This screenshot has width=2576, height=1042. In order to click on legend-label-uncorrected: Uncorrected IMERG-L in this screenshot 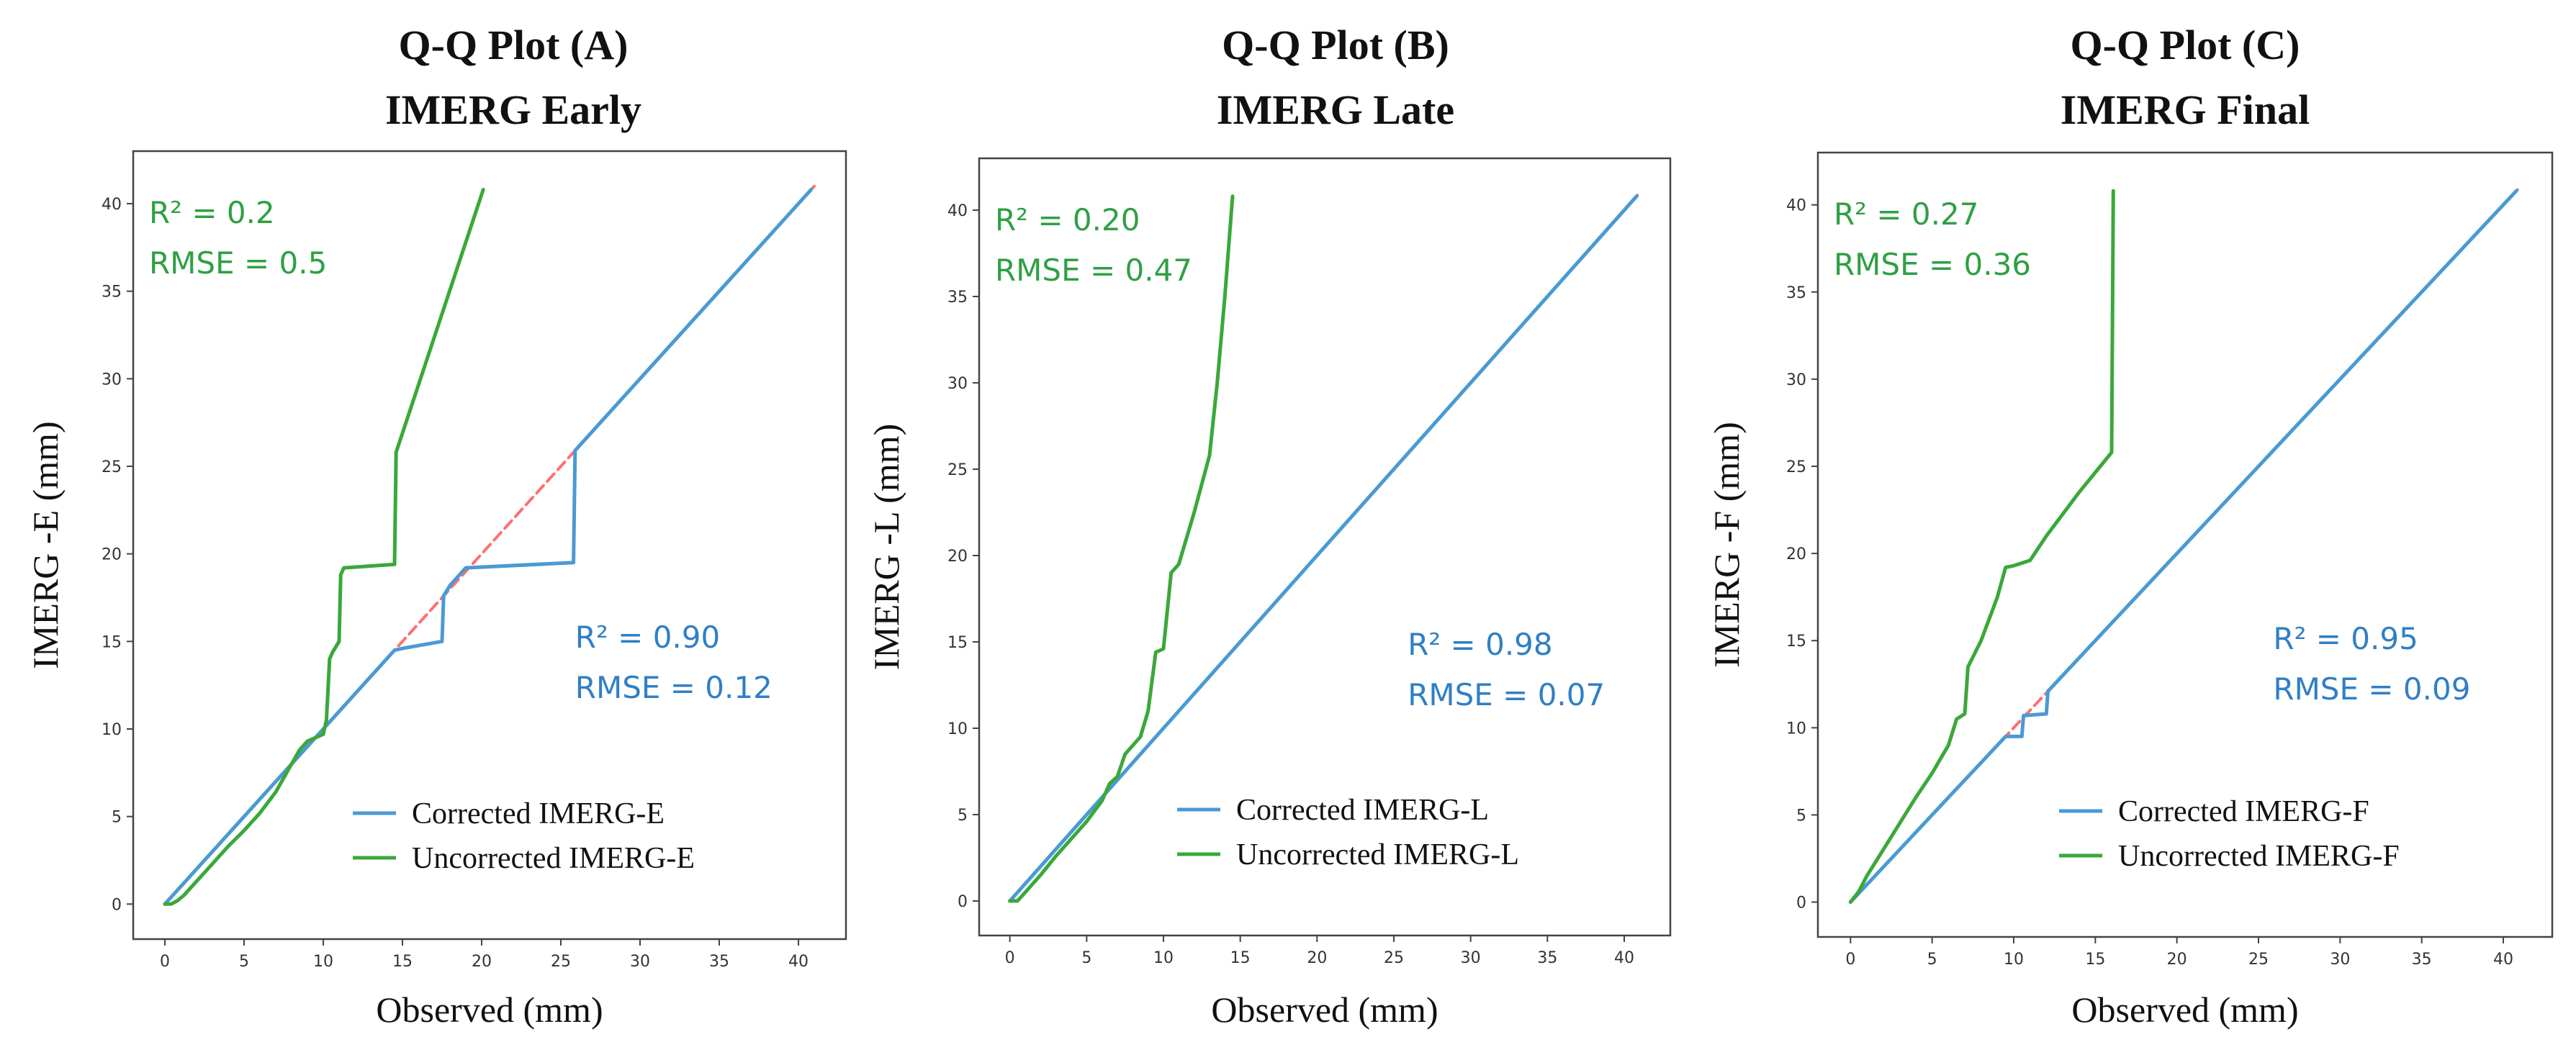, I will do `click(1377, 854)`.